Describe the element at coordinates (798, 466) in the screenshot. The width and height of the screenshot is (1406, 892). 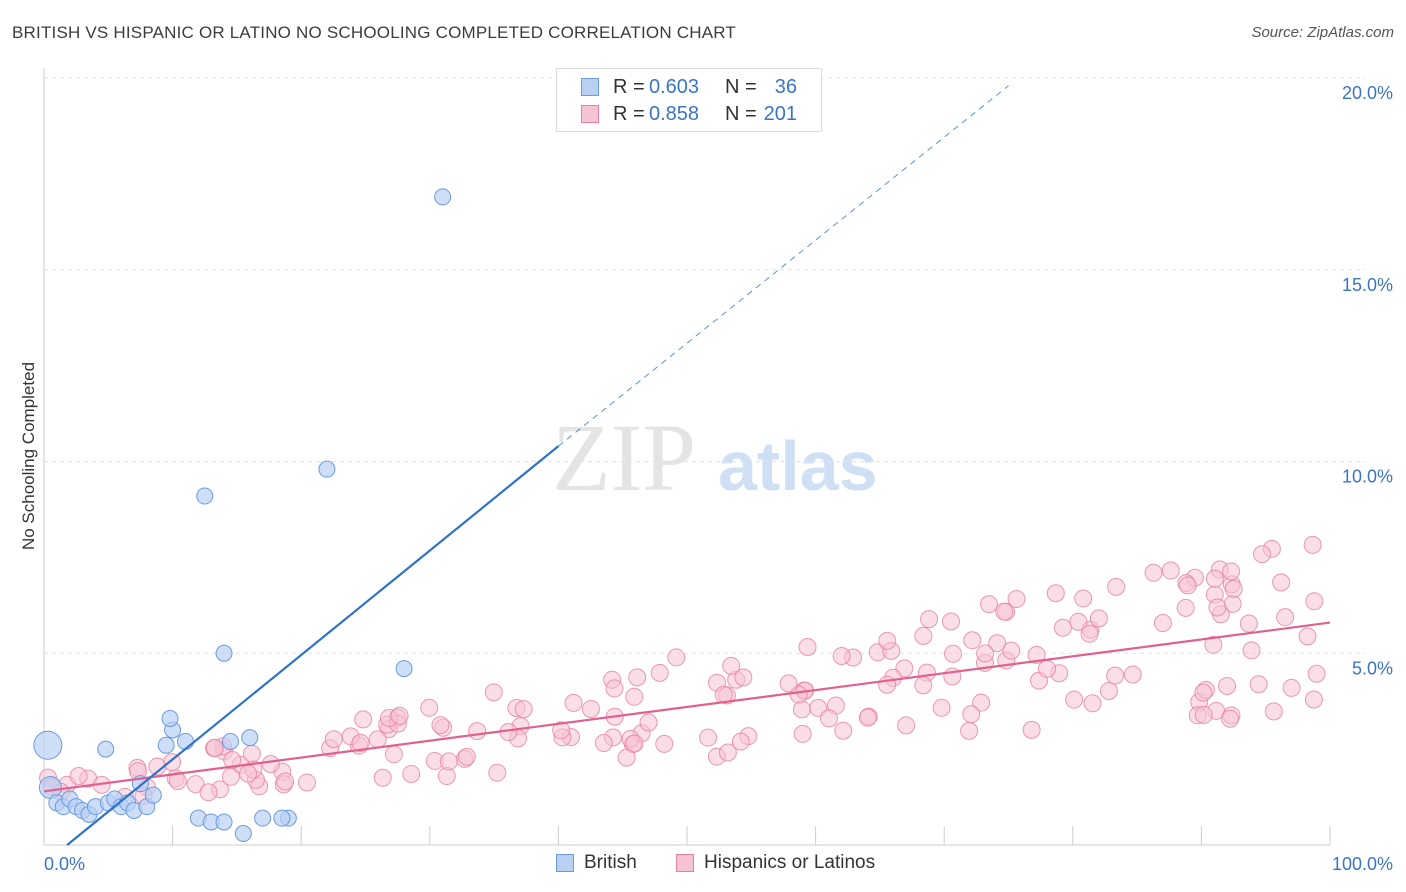
I see `watermark-atlas: atlas` at that location.